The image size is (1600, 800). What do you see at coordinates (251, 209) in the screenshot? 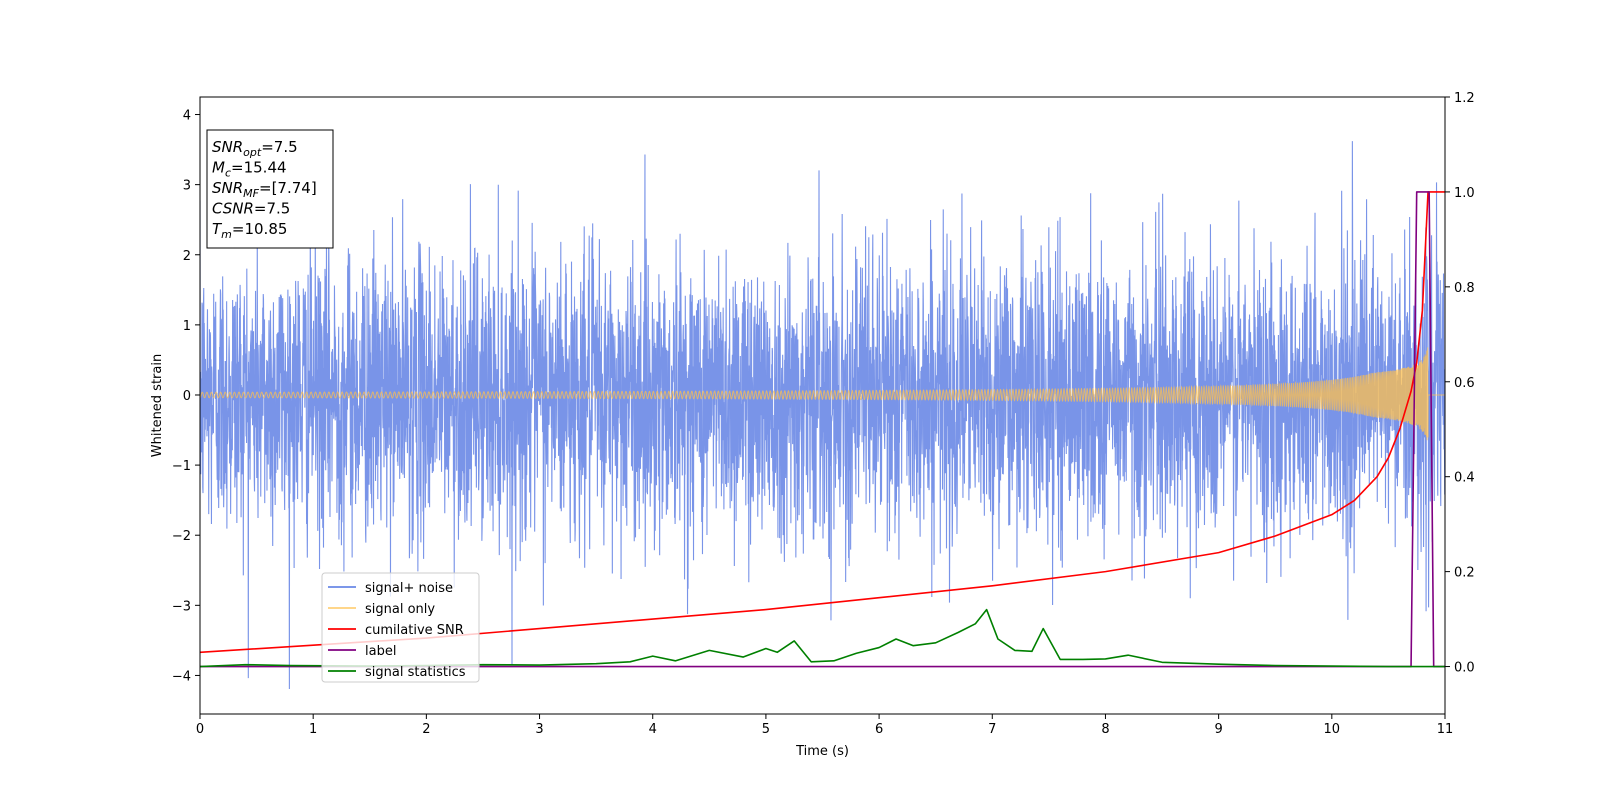
I see `info-line: CSNR=7.5` at bounding box center [251, 209].